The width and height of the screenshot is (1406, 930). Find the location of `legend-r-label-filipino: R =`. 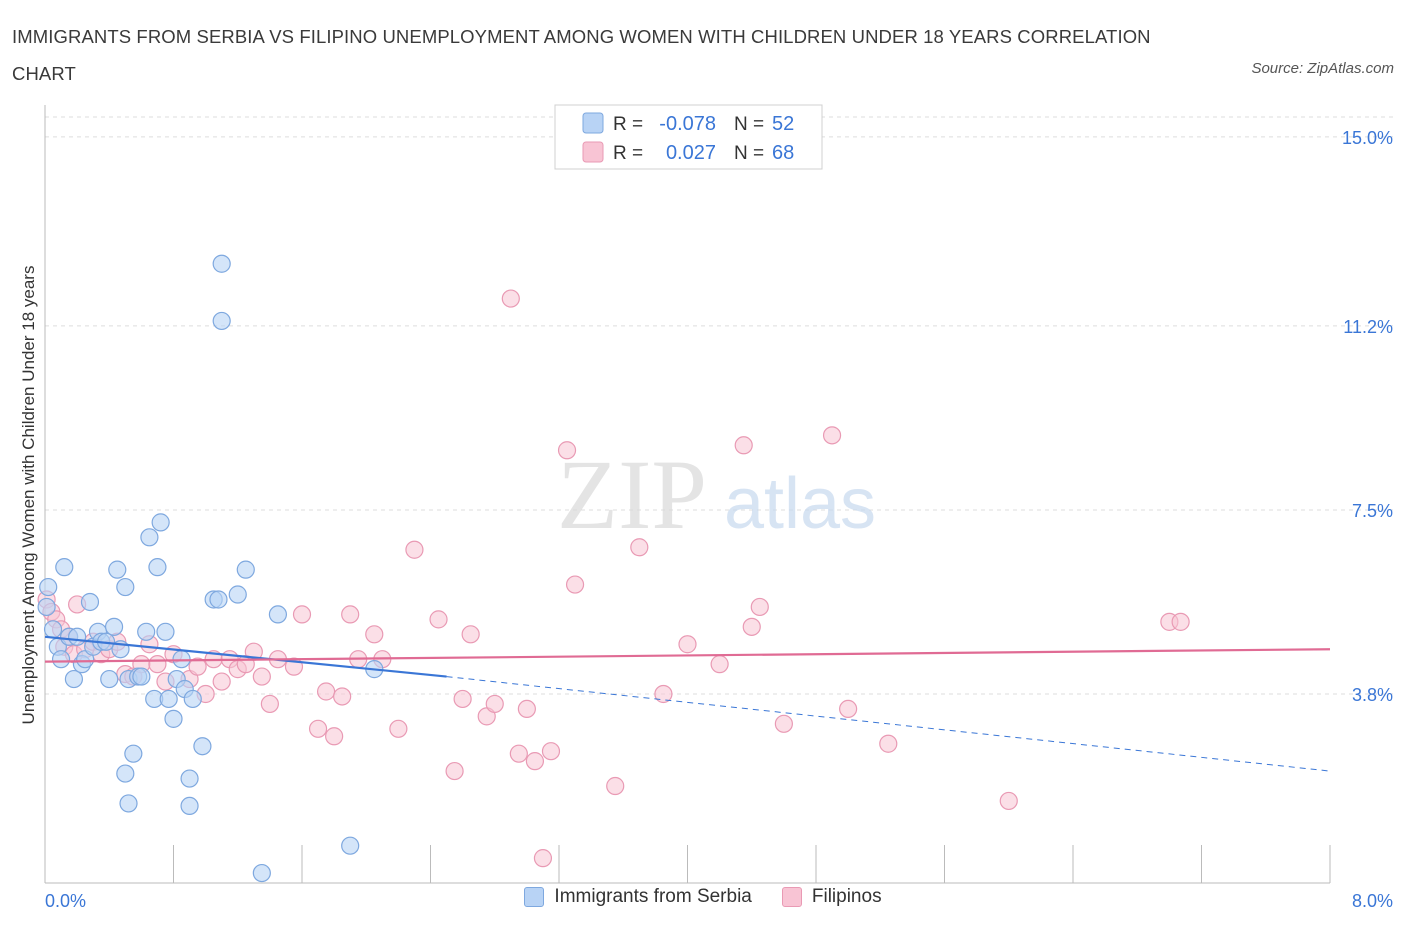

legend-r-label-filipino: R = is located at coordinates (628, 153).